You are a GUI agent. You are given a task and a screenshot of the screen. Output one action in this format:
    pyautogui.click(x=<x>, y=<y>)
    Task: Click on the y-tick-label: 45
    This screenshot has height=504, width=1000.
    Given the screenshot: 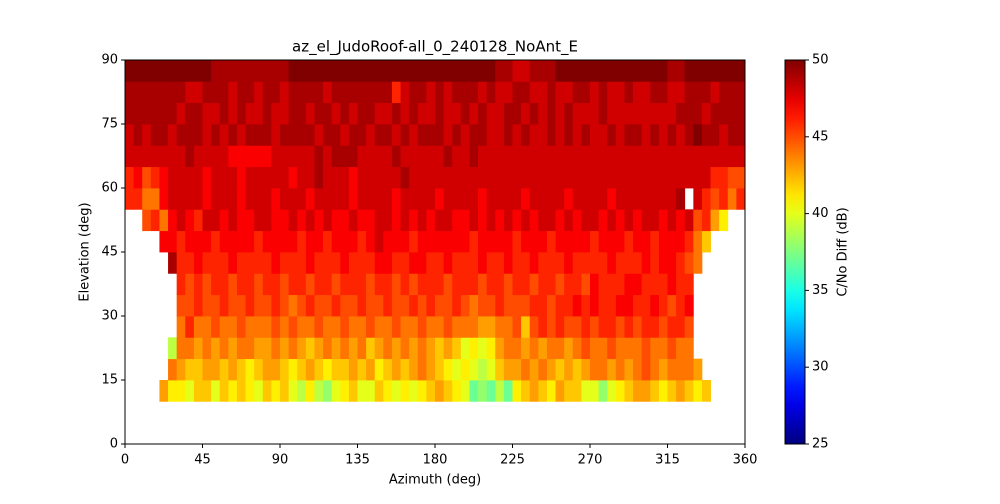 What is the action you would take?
    pyautogui.click(x=109, y=252)
    